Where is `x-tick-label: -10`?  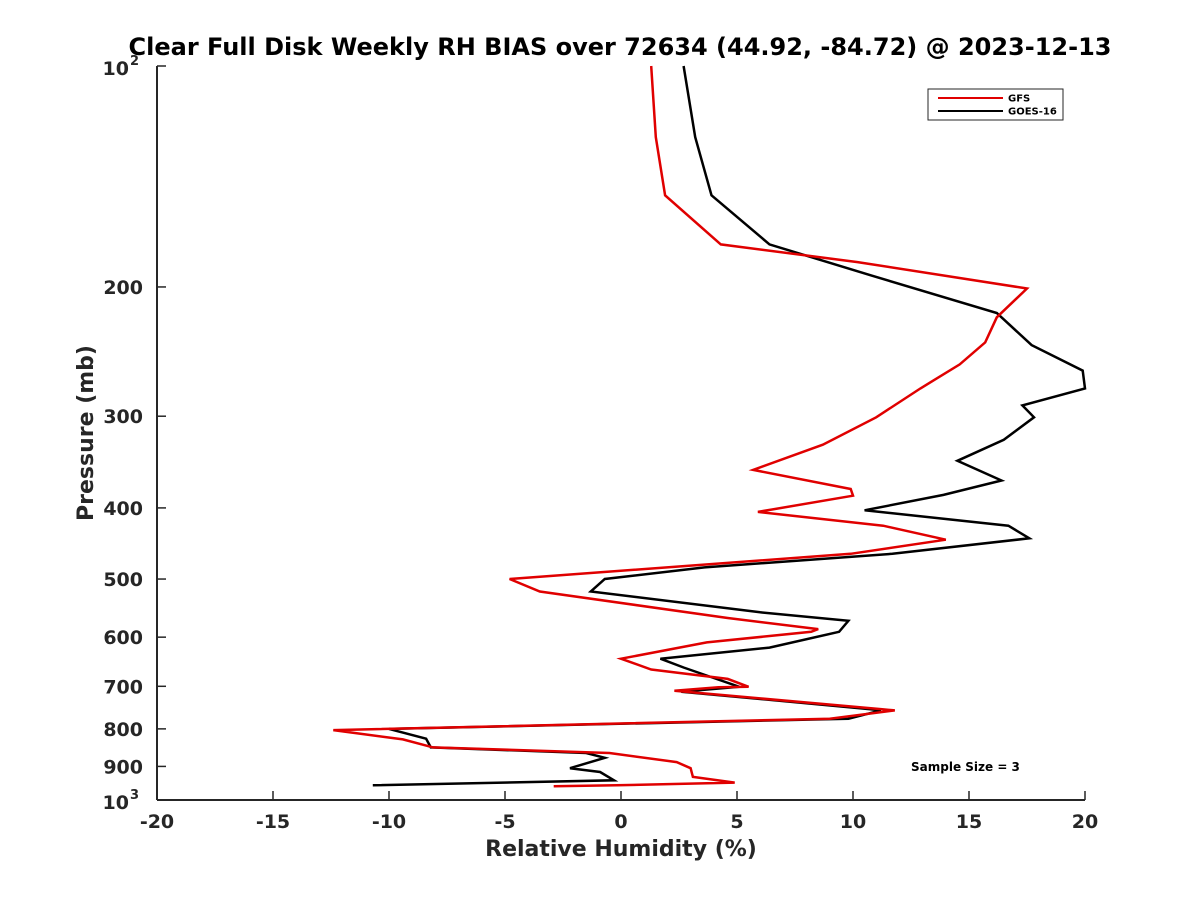 x-tick-label: -10 is located at coordinates (389, 822).